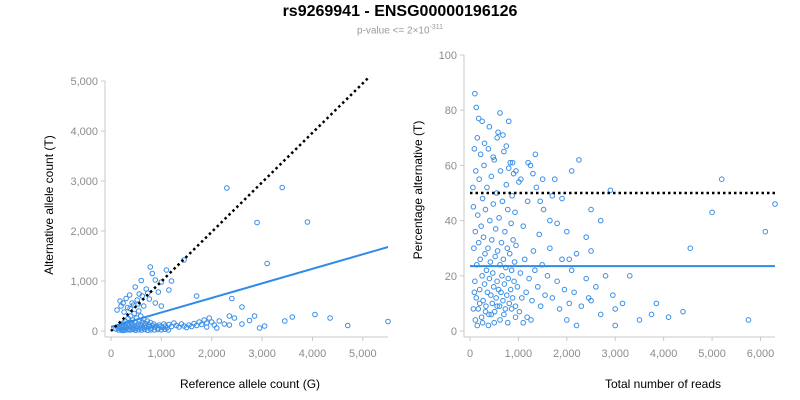  I want to click on p-value-subtitle: p-value <= 2×10-311, so click(400, 30).